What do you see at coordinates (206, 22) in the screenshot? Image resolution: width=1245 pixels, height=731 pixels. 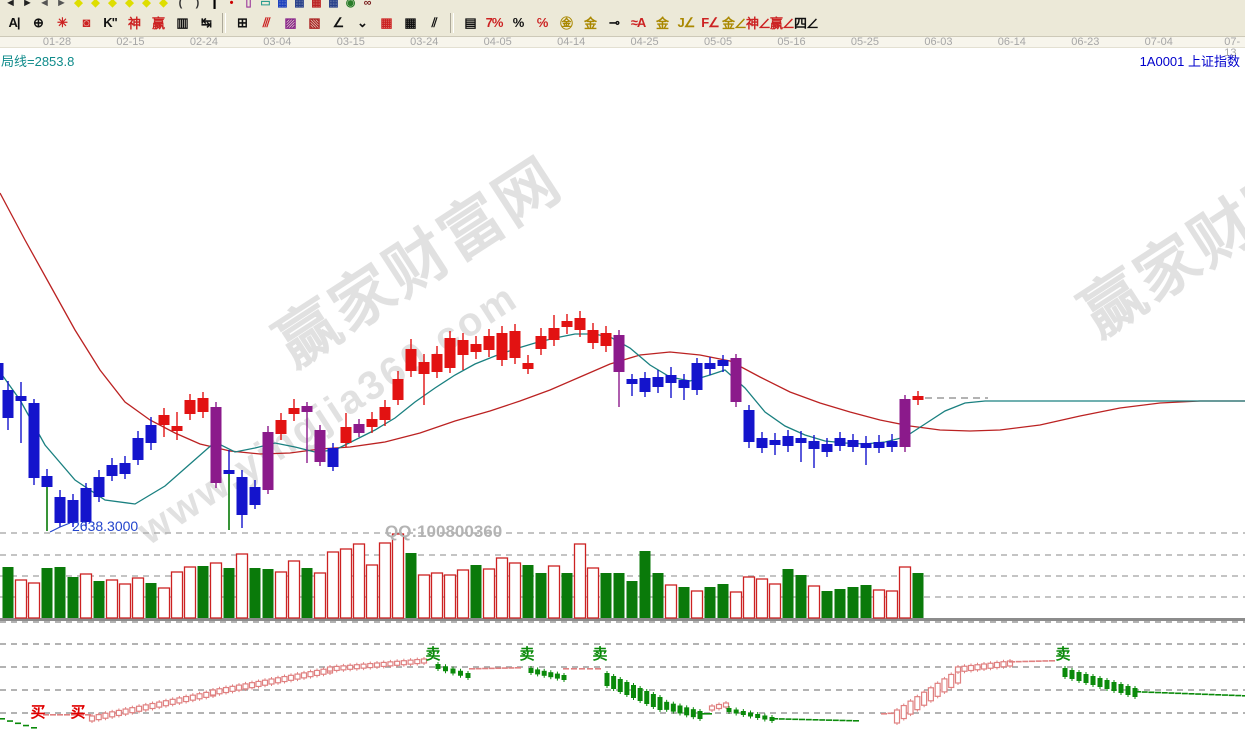 I see `toolbar-icon-g1-8: ↹` at bounding box center [206, 22].